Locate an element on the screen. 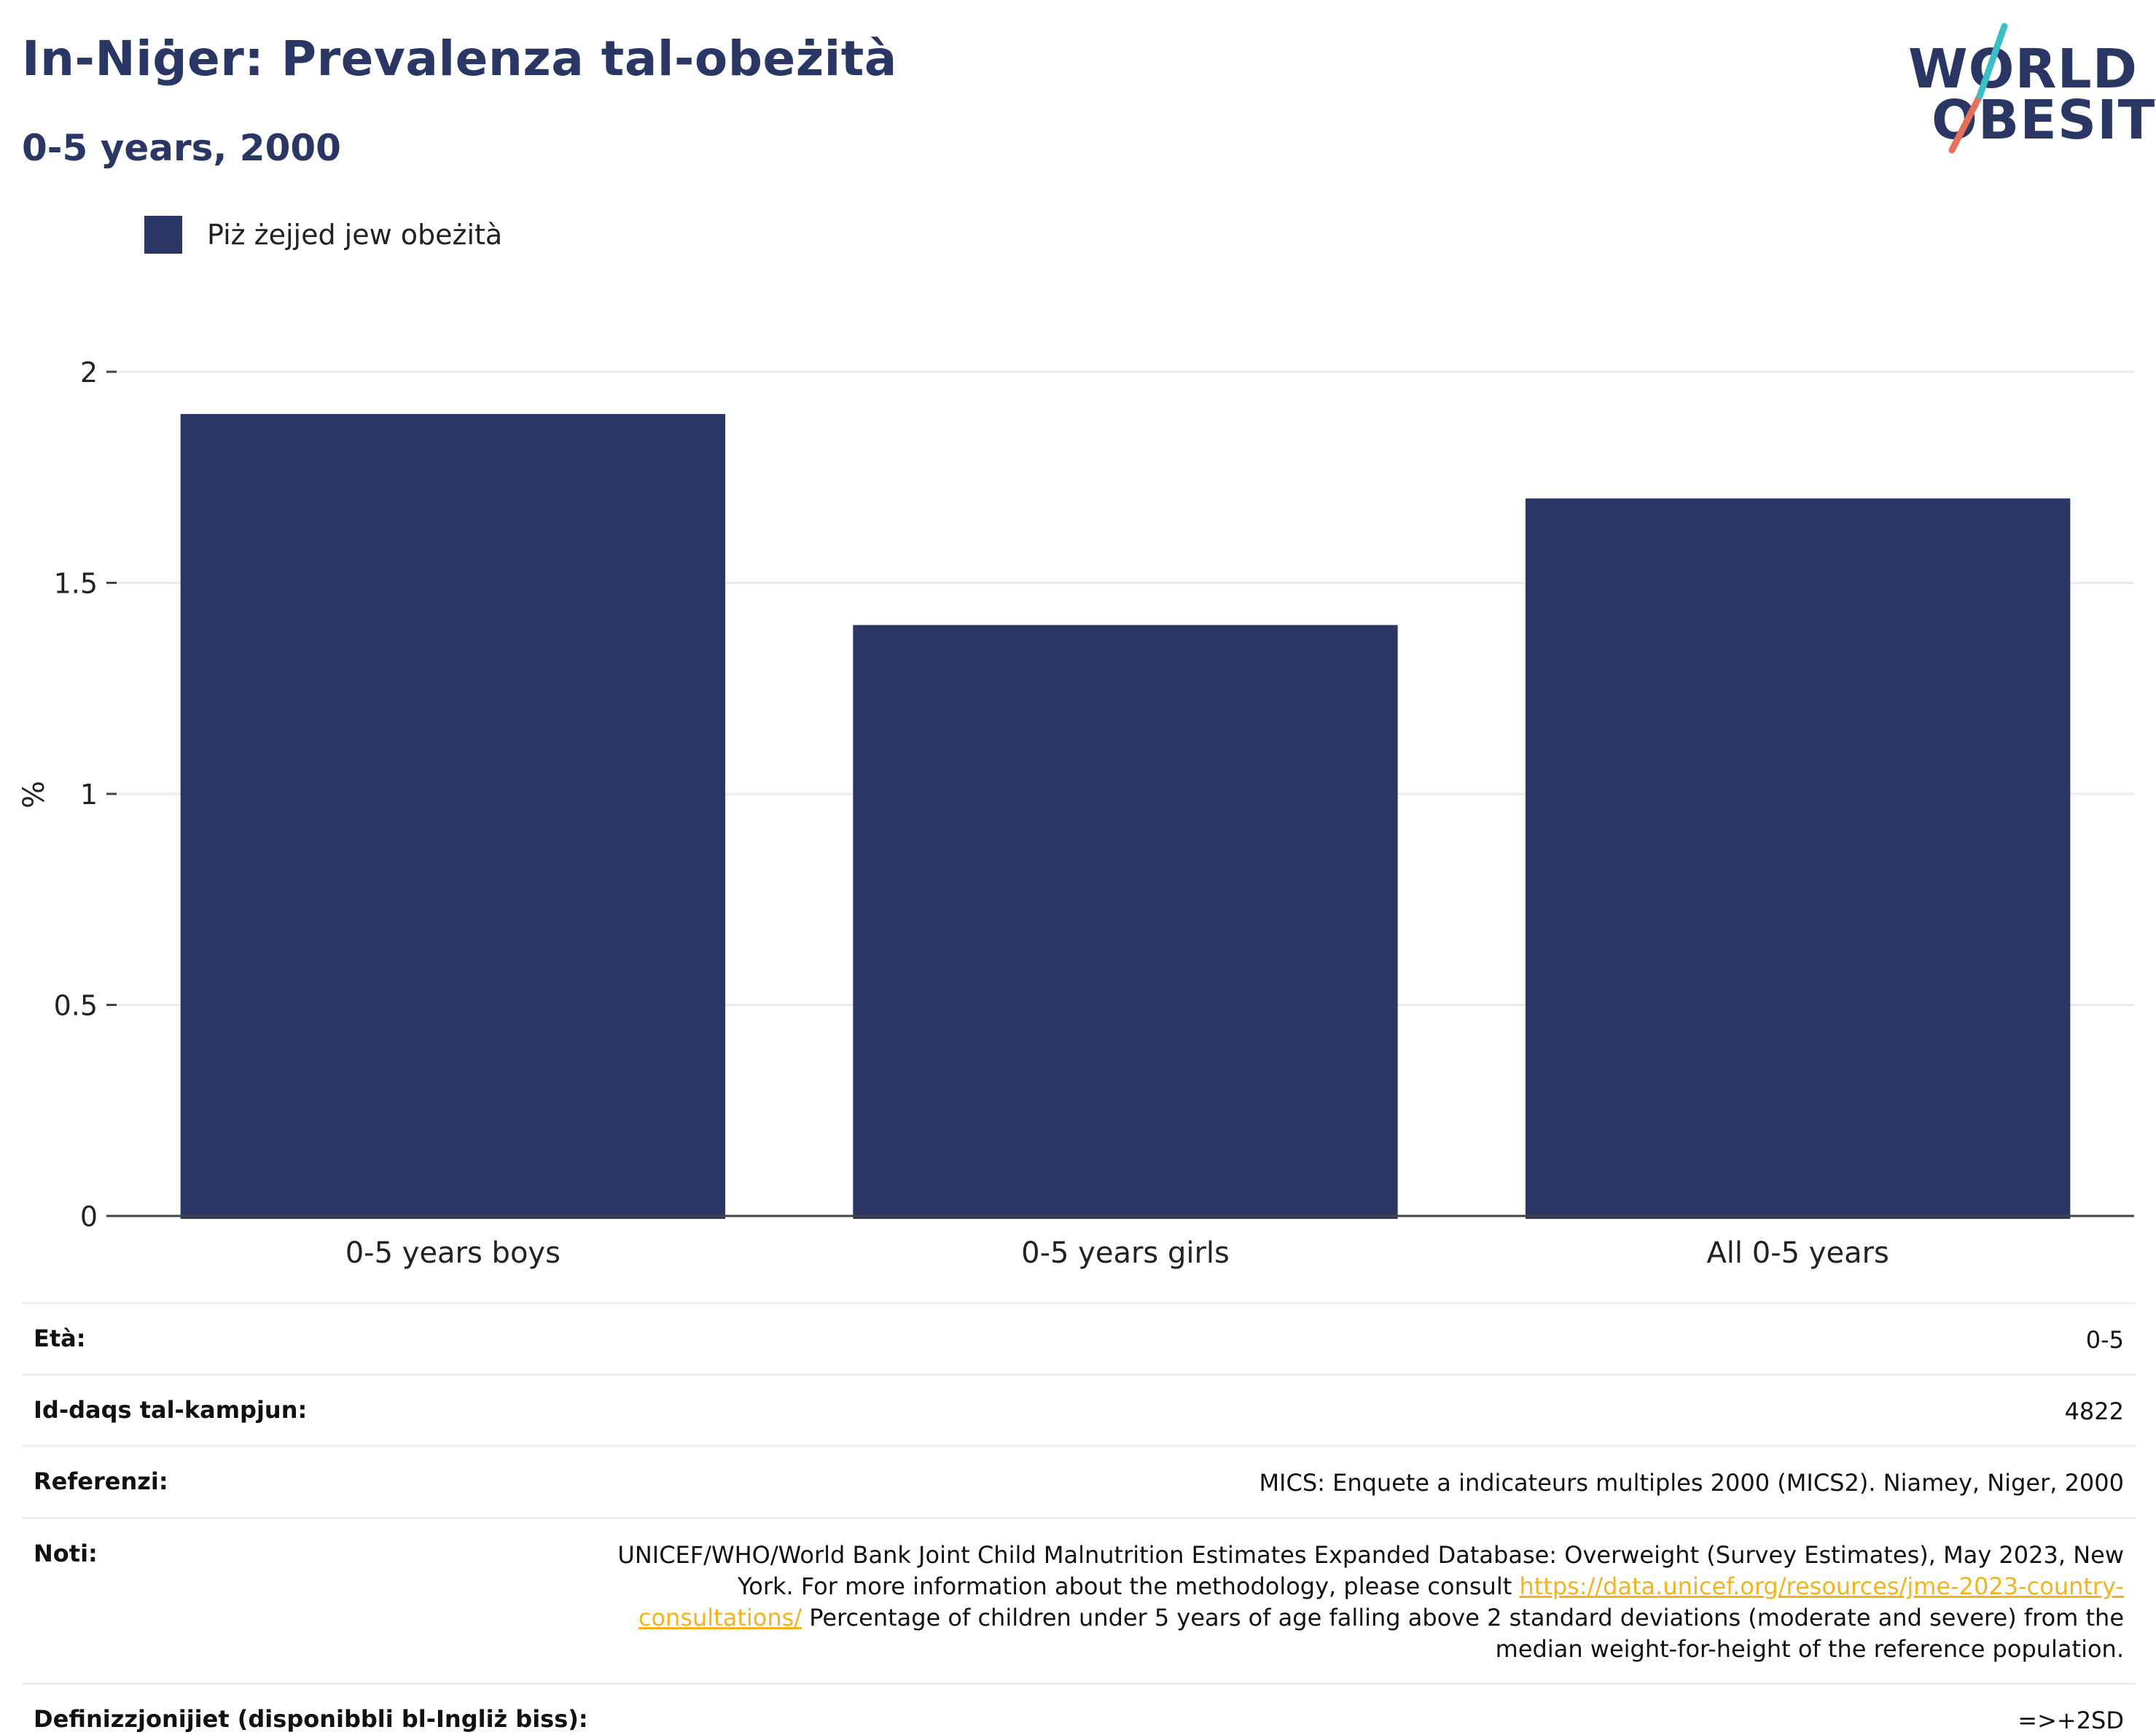 The width and height of the screenshot is (2156, 1735). world-obesity-logo: WORLD OBESITY is located at coordinates (2026, 89).